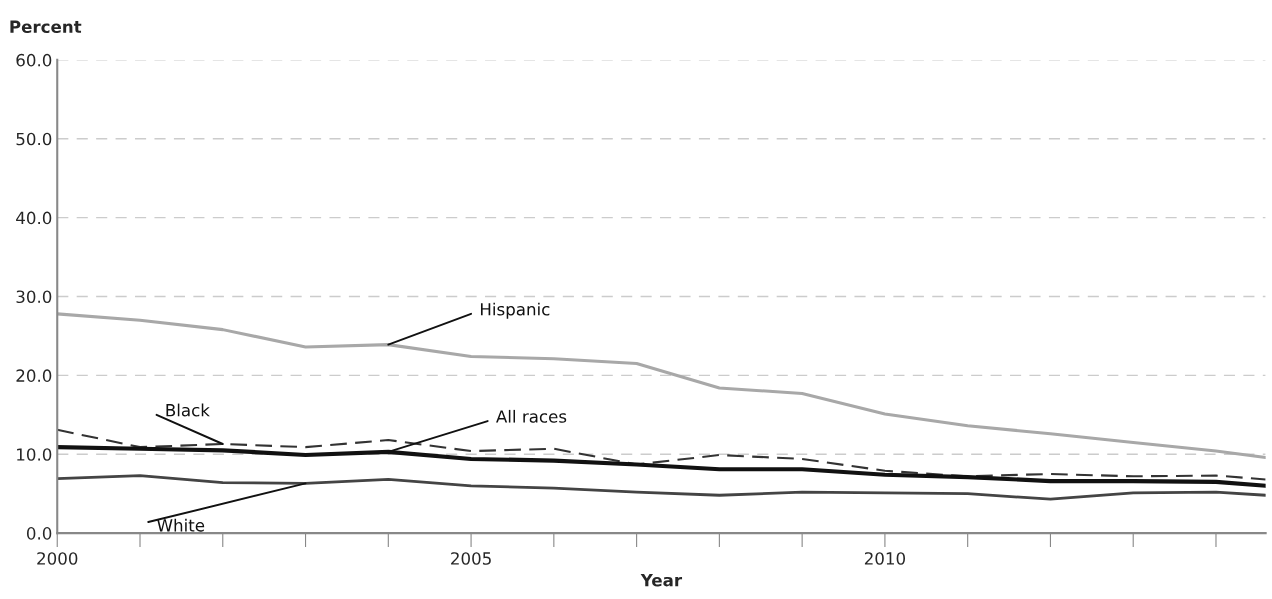 The width and height of the screenshot is (1272, 599). Describe the element at coordinates (39, 533) in the screenshot. I see `y-tick-label: 0.0` at that location.